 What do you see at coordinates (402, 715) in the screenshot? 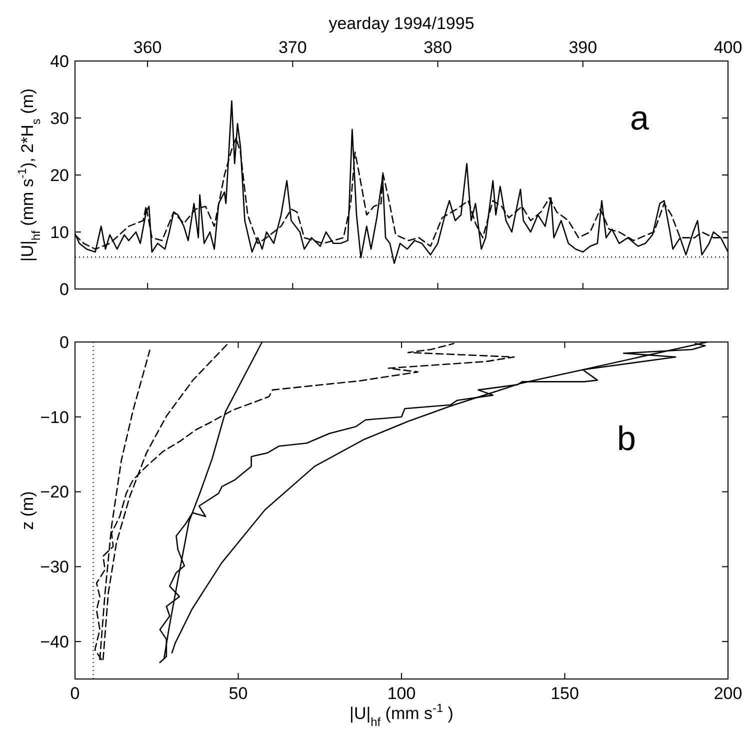
I see `x-axis-title: |U|$_{hf}$ (mm s$^{-1}$ )` at bounding box center [402, 715].